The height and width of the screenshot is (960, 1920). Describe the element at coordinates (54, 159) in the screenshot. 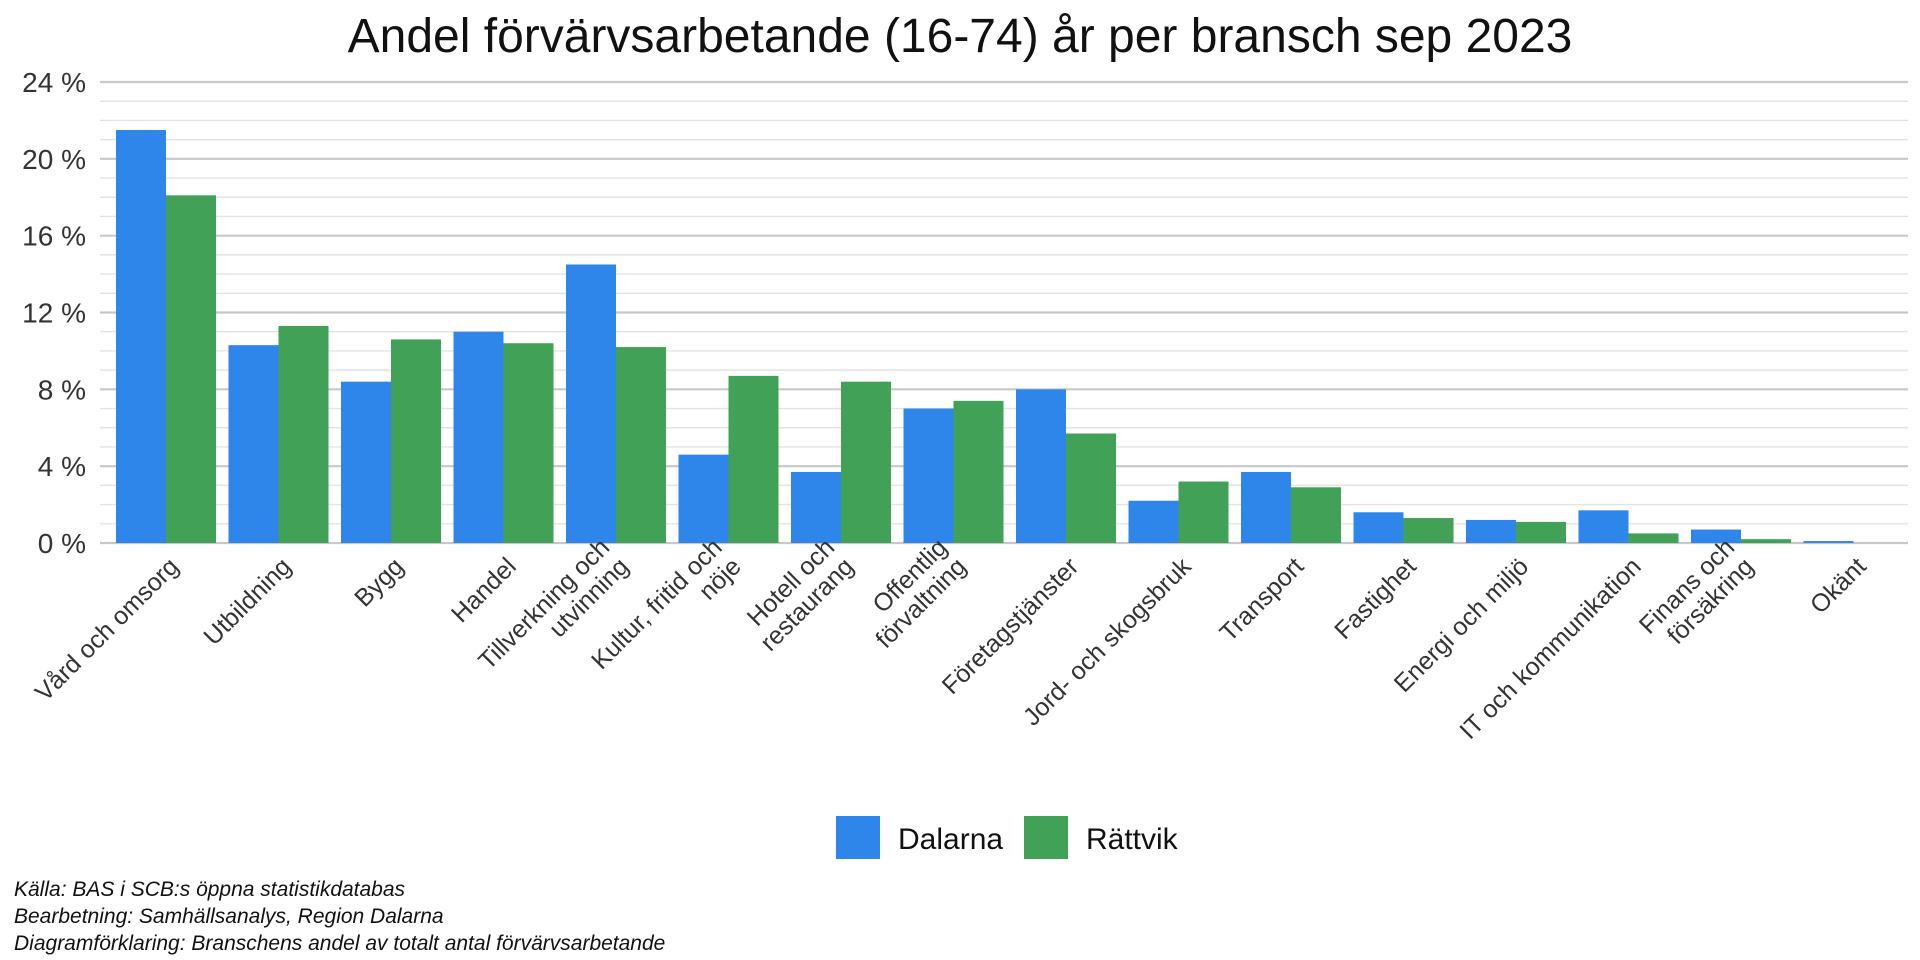

I see `y-tick-label: 20 %` at that location.